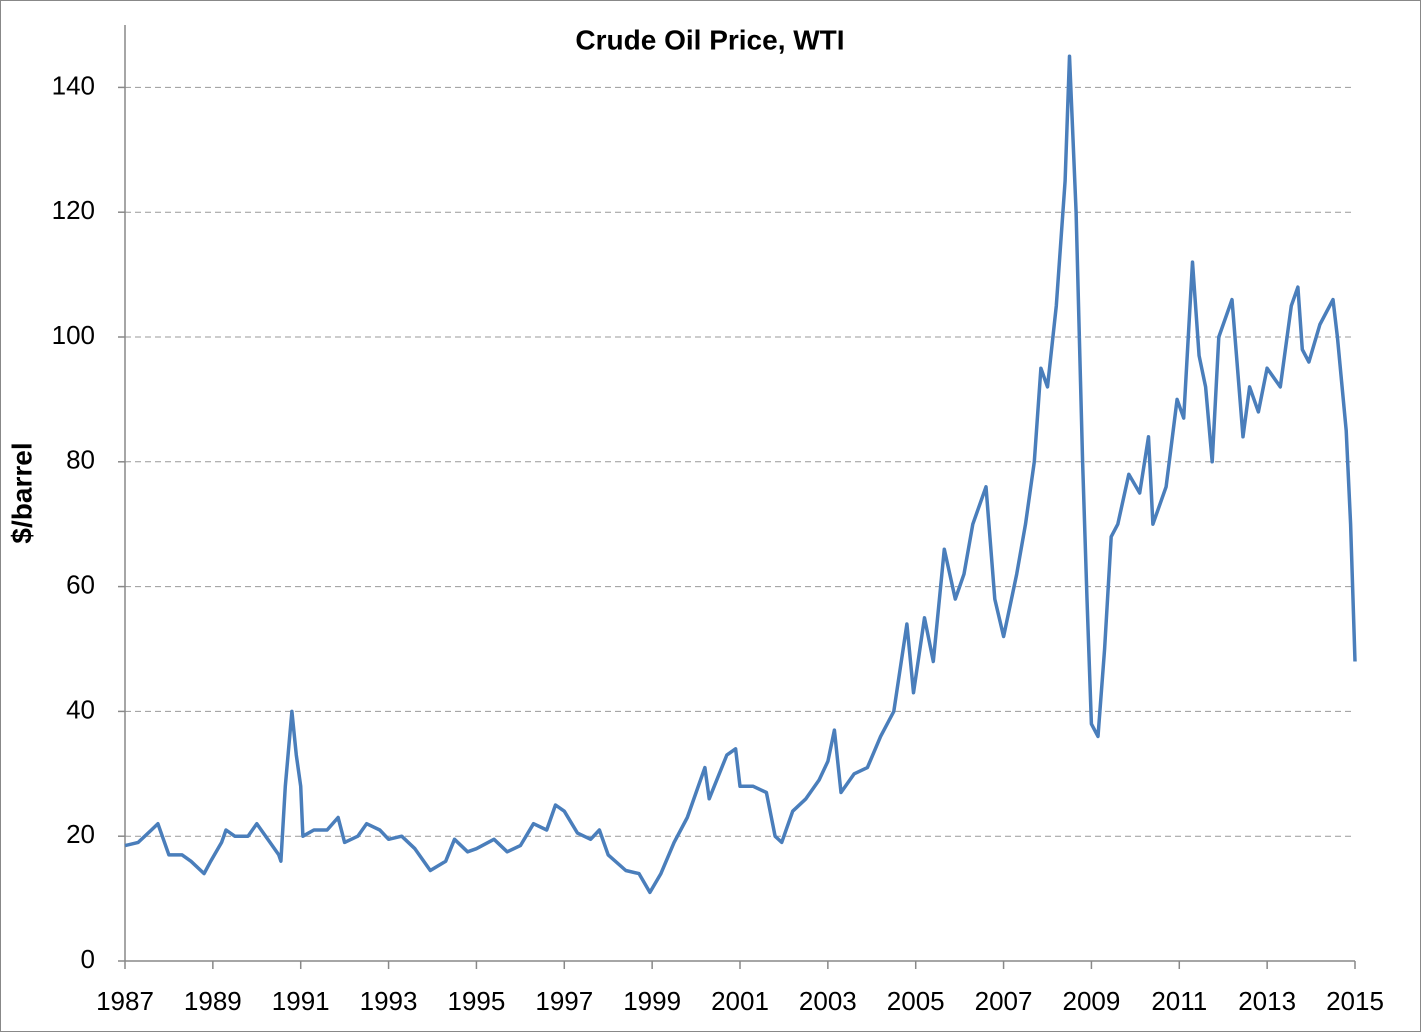 This screenshot has height=1032, width=1421. What do you see at coordinates (73, 335) in the screenshot?
I see `y-tick-label: 100` at bounding box center [73, 335].